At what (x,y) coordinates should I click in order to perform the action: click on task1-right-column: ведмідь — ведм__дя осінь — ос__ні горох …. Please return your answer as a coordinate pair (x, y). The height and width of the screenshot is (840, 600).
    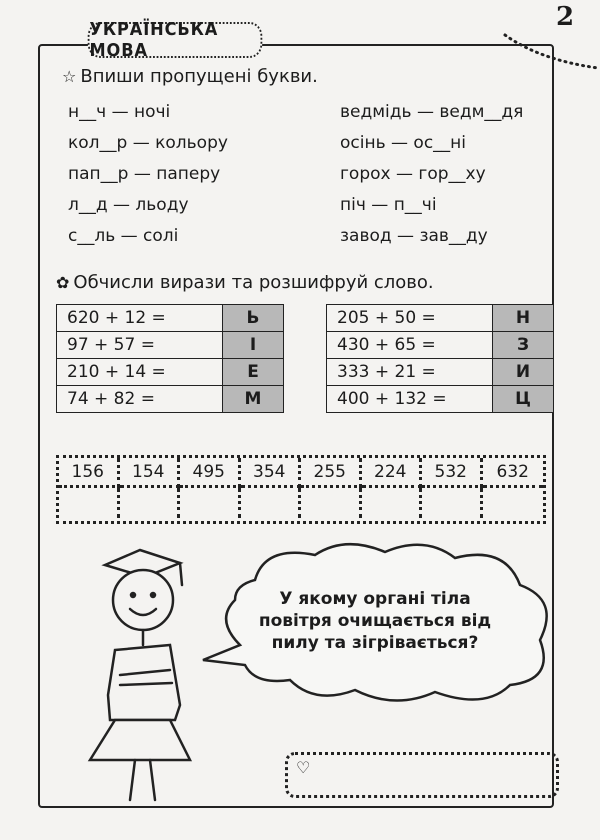
    Looking at the image, I should click on (431, 174).